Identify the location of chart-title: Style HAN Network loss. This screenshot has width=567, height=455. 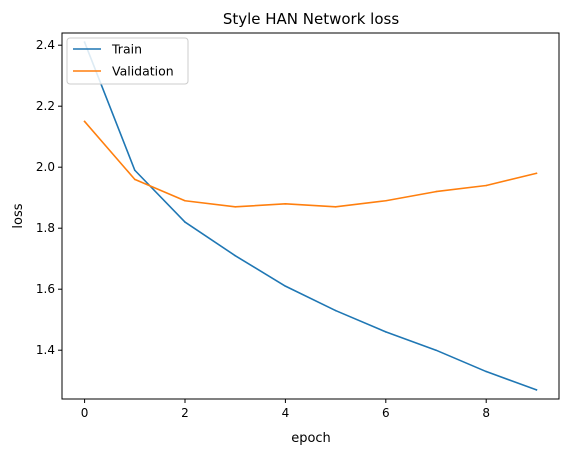
(311, 19).